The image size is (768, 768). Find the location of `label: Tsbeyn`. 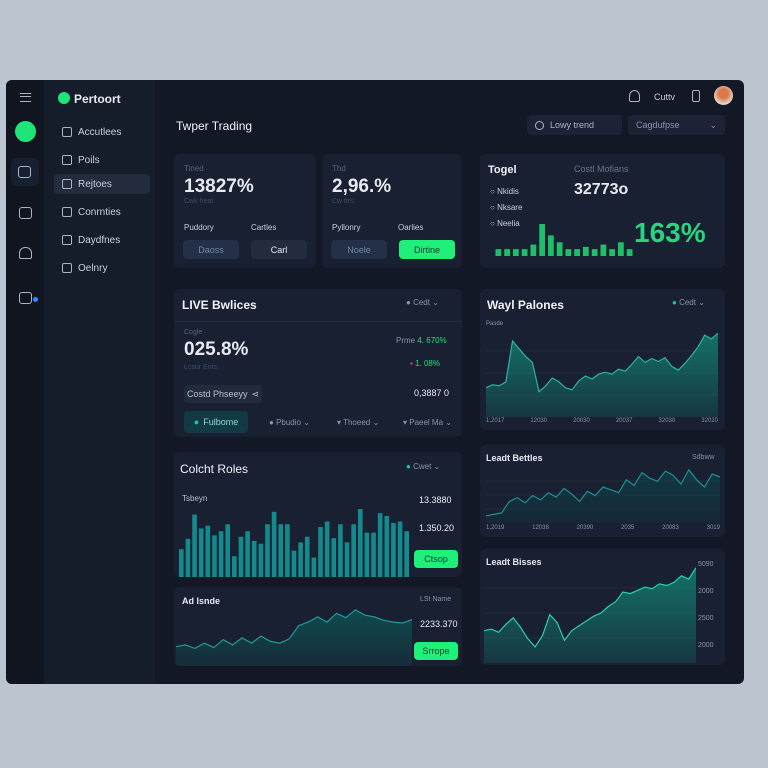

label: Tsbeyn is located at coordinates (195, 498).